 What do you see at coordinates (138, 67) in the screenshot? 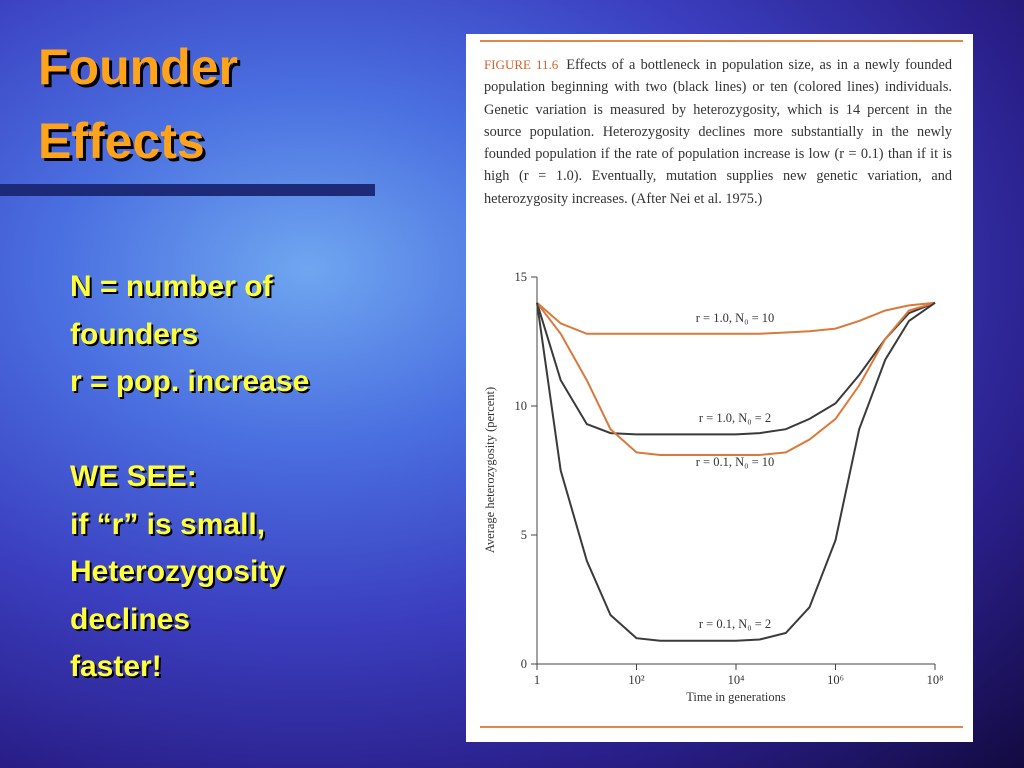
I see `title-line: Founder` at bounding box center [138, 67].